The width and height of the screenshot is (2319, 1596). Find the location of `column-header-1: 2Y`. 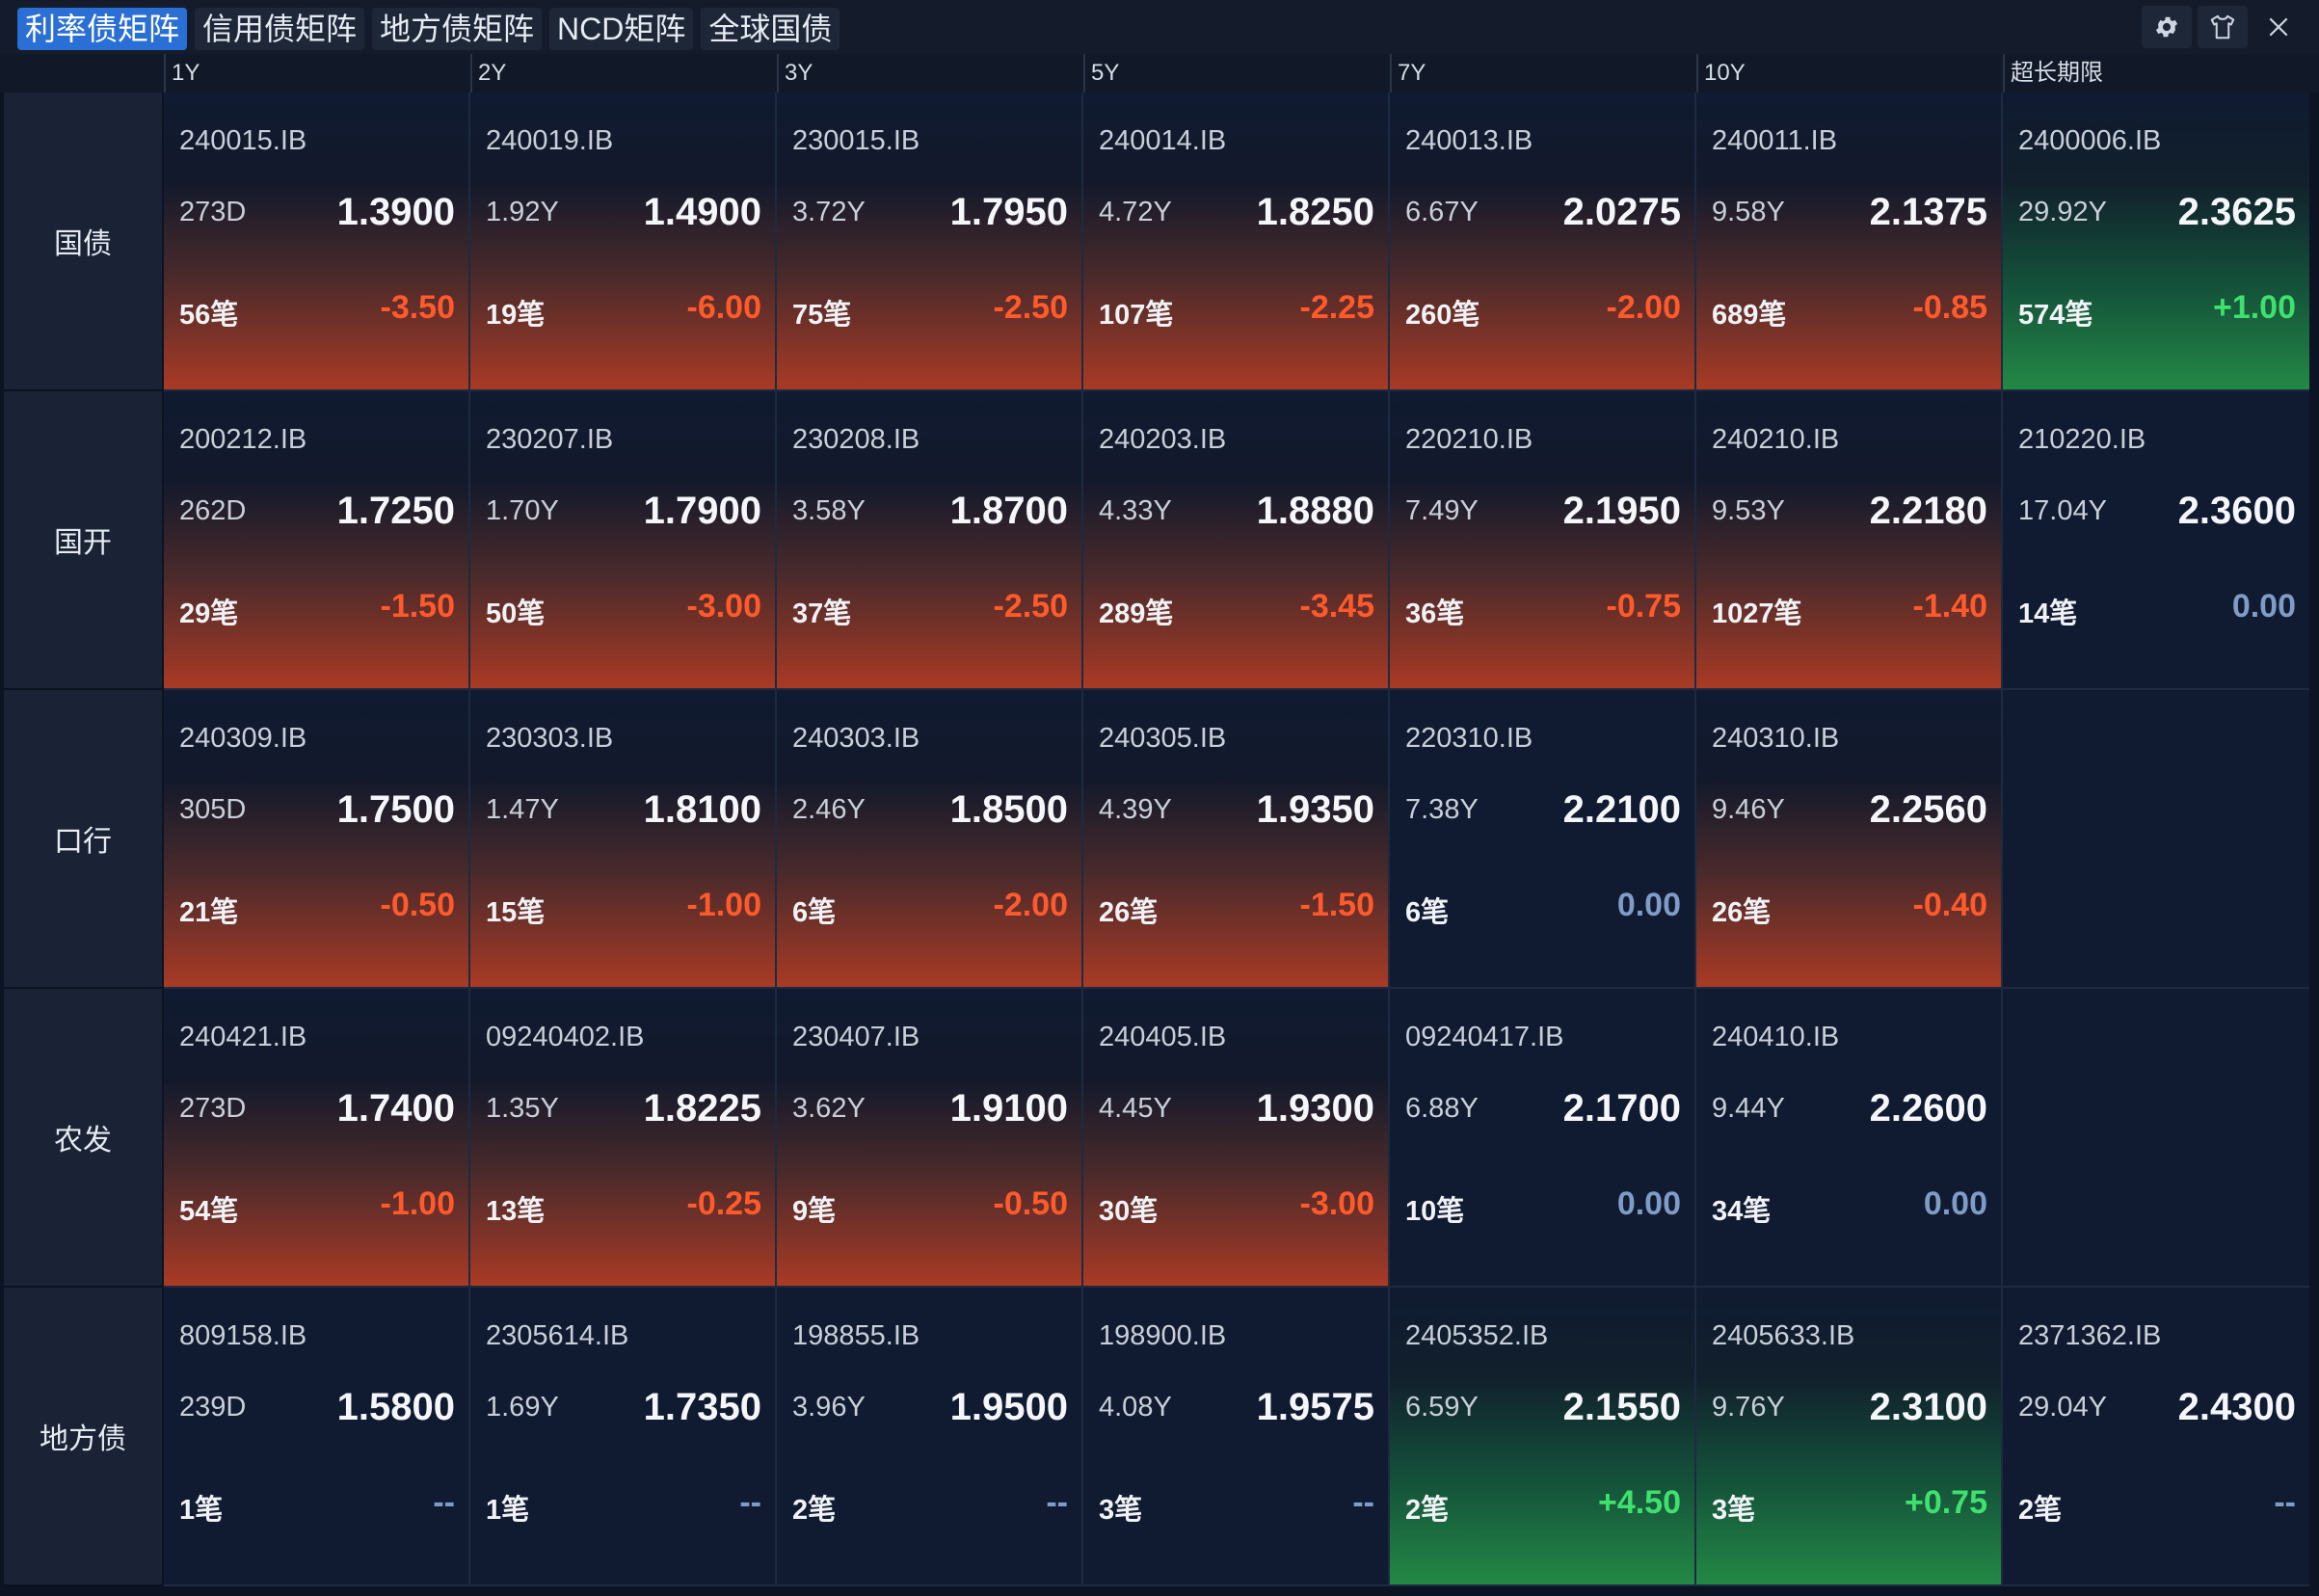

column-header-1: 2Y is located at coordinates (623, 73).